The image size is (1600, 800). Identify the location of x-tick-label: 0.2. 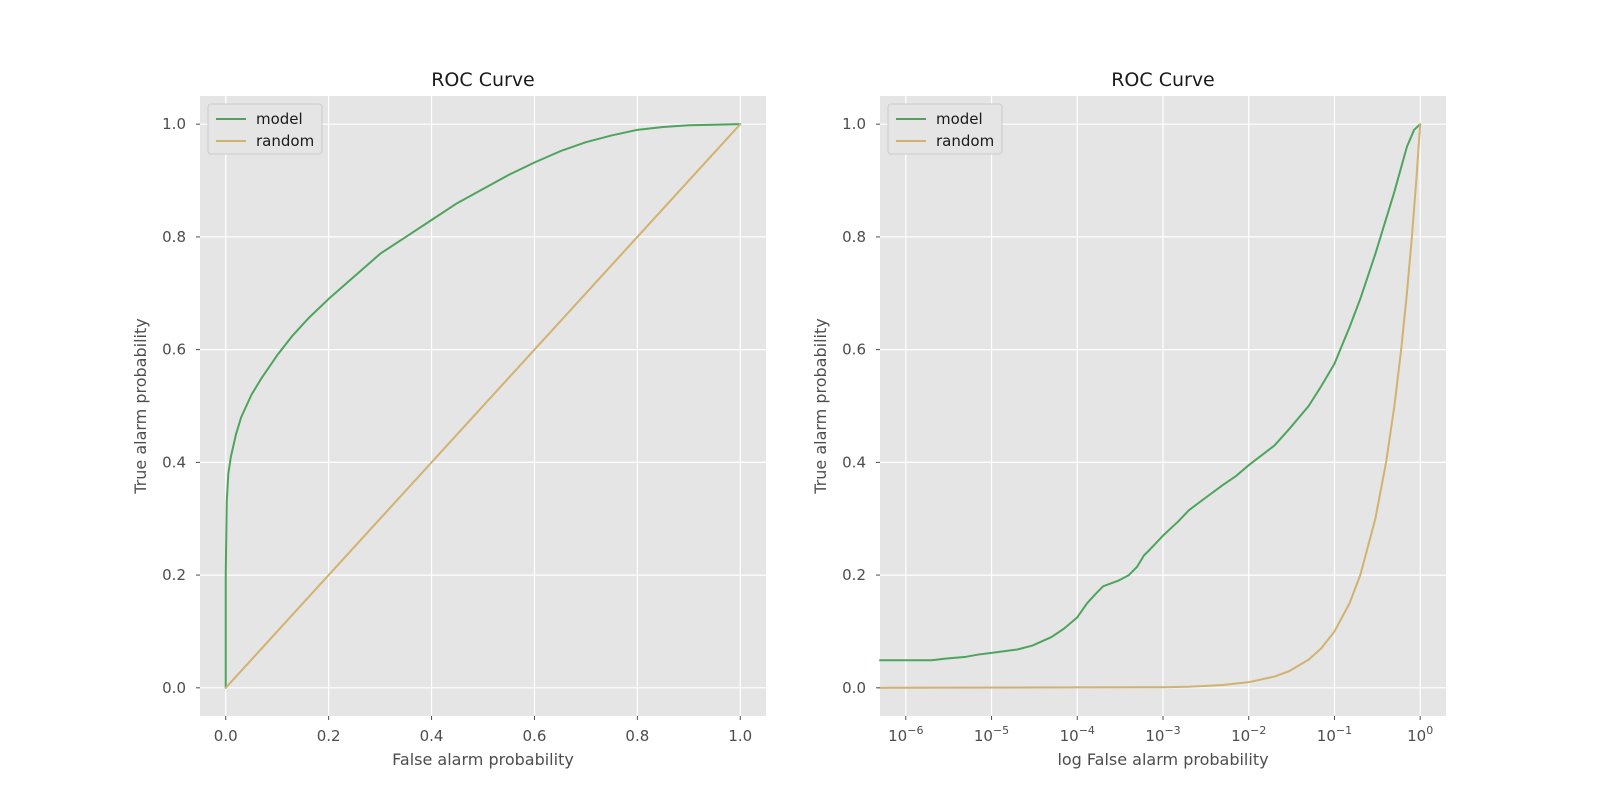
(329, 736).